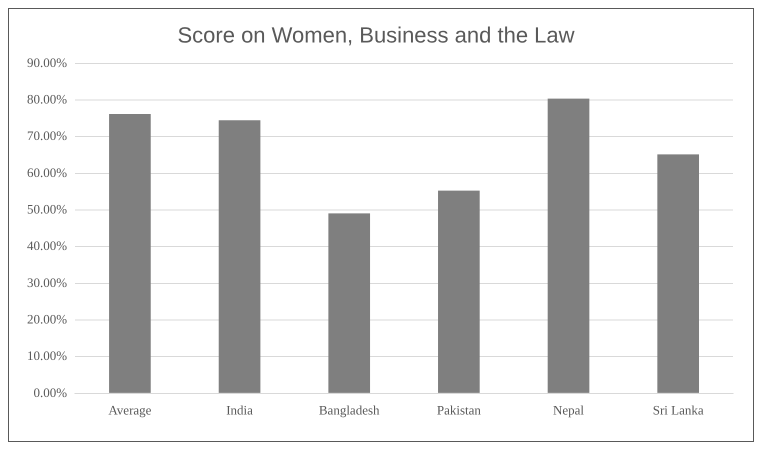 This screenshot has height=450, width=762. Describe the element at coordinates (47, 318) in the screenshot. I see `y-tick-label: 20.00%` at that location.